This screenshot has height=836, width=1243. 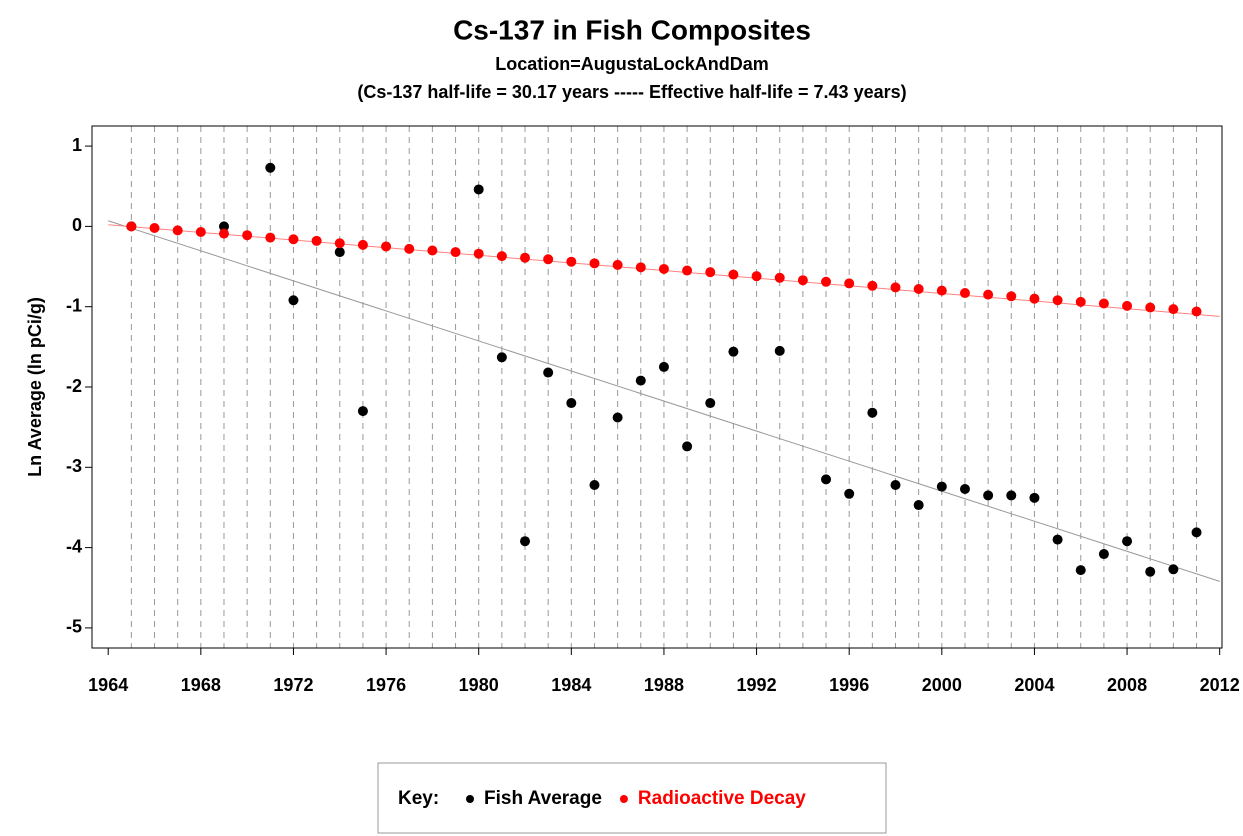 I want to click on y-tick-label: 0, so click(x=77, y=225).